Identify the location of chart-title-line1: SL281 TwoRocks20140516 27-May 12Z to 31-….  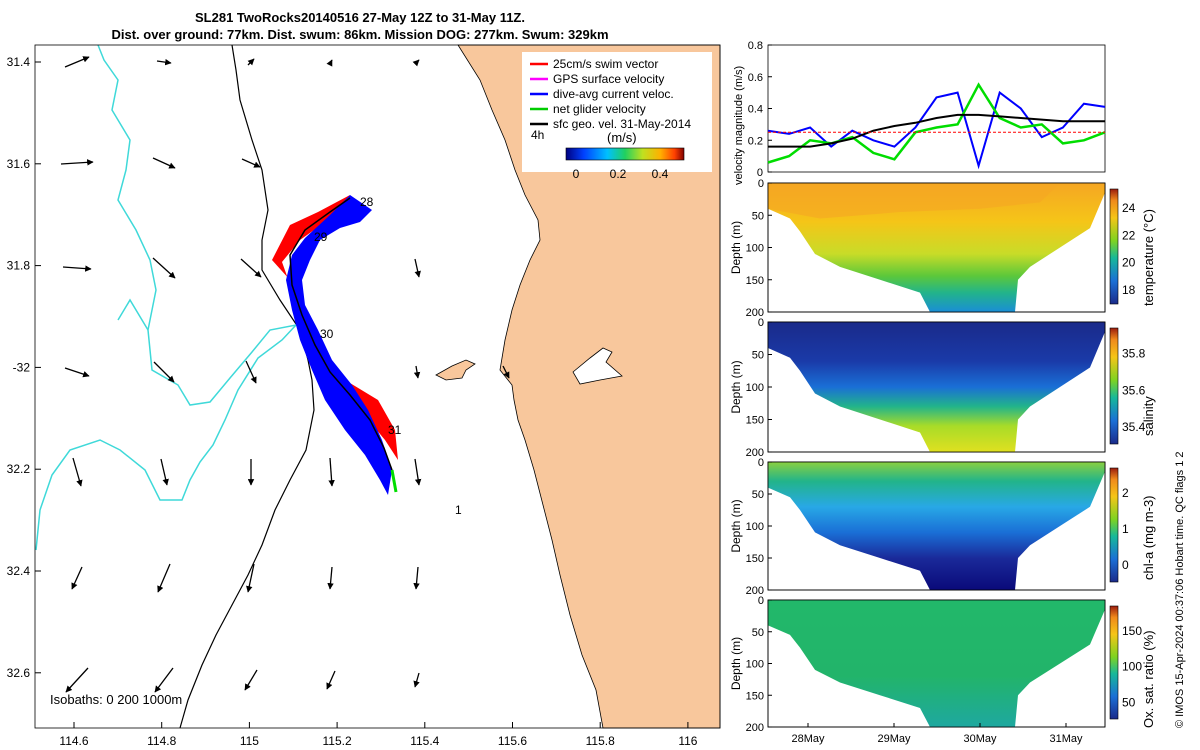
(360, 17).